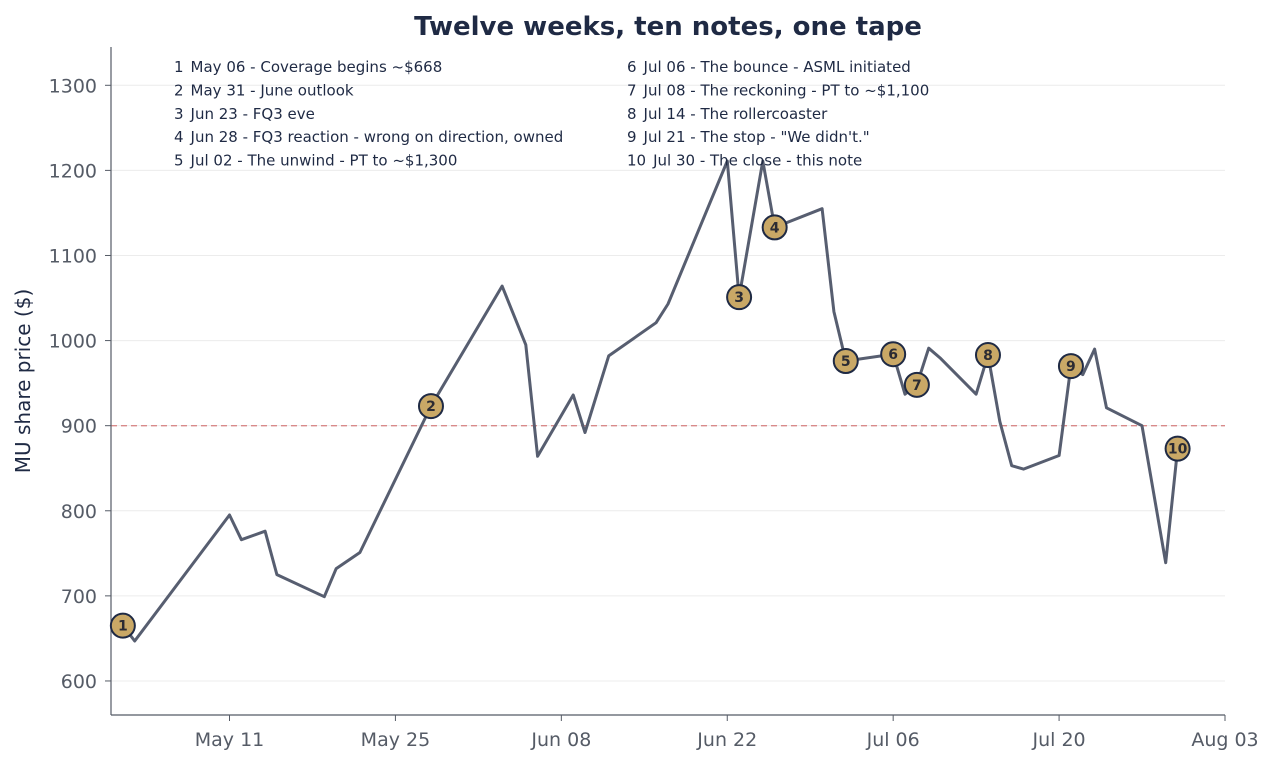 This screenshot has width=1274, height=765. What do you see at coordinates (179, 114) in the screenshot?
I see `legend-entry-number: 3` at bounding box center [179, 114].